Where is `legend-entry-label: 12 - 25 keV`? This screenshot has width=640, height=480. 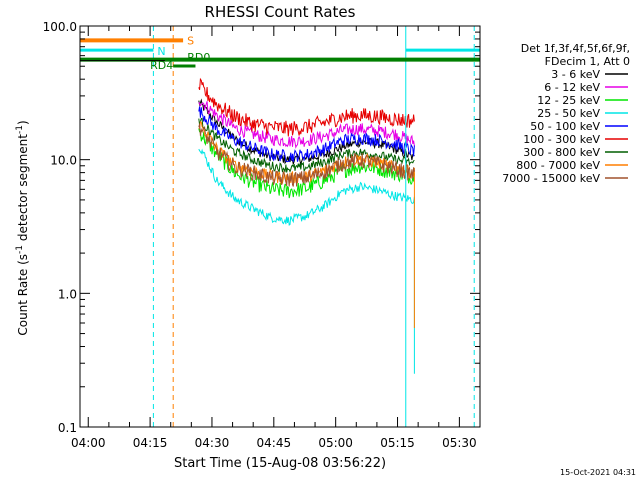 legend-entry-label: 12 - 25 keV is located at coordinates (568, 100).